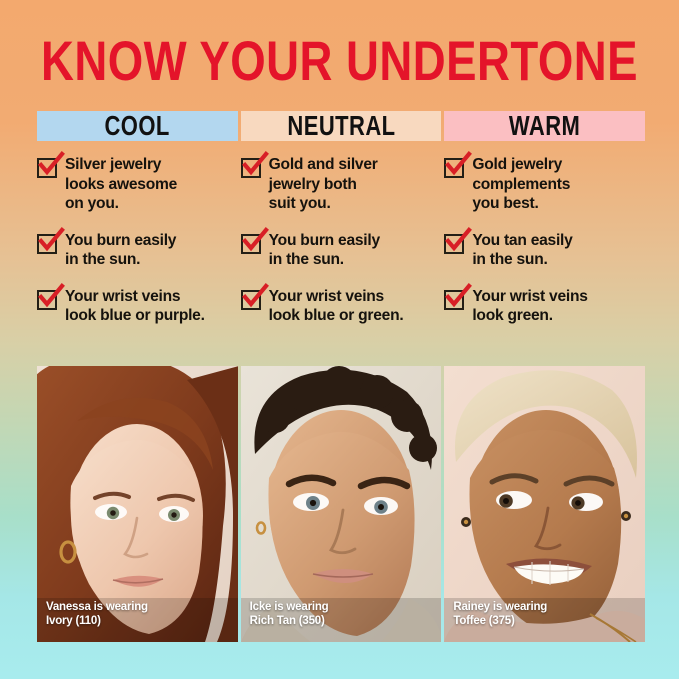 This screenshot has width=679, height=679. I want to click on list-item-label: Your wrist veins look blue or purple., so click(135, 306).